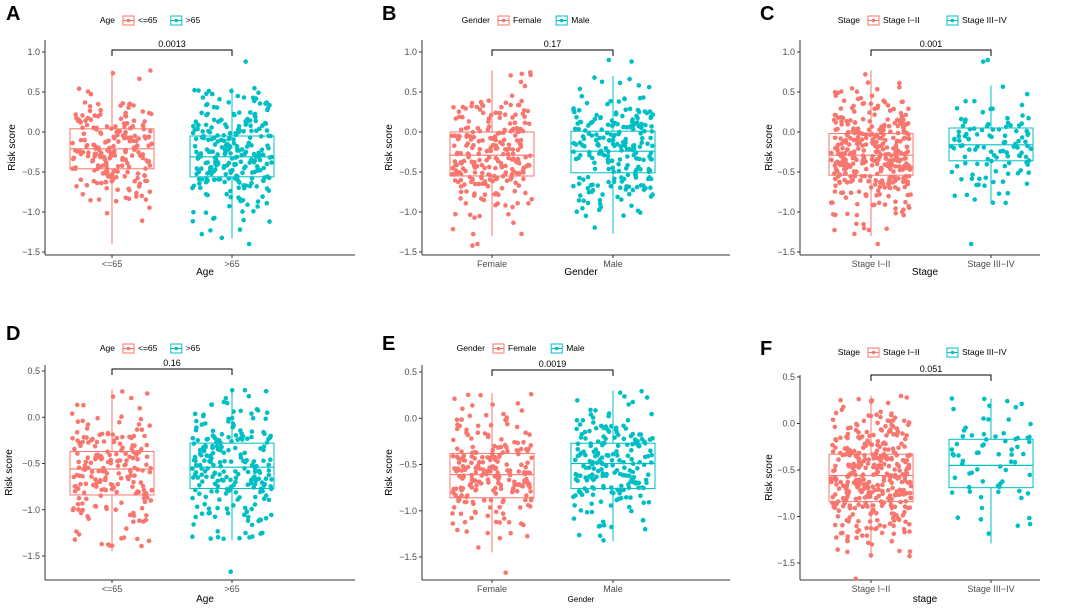 This screenshot has width=1065, height=613. Describe the element at coordinates (193, 348) in the screenshot. I see `legend-item-label: >65` at that location.